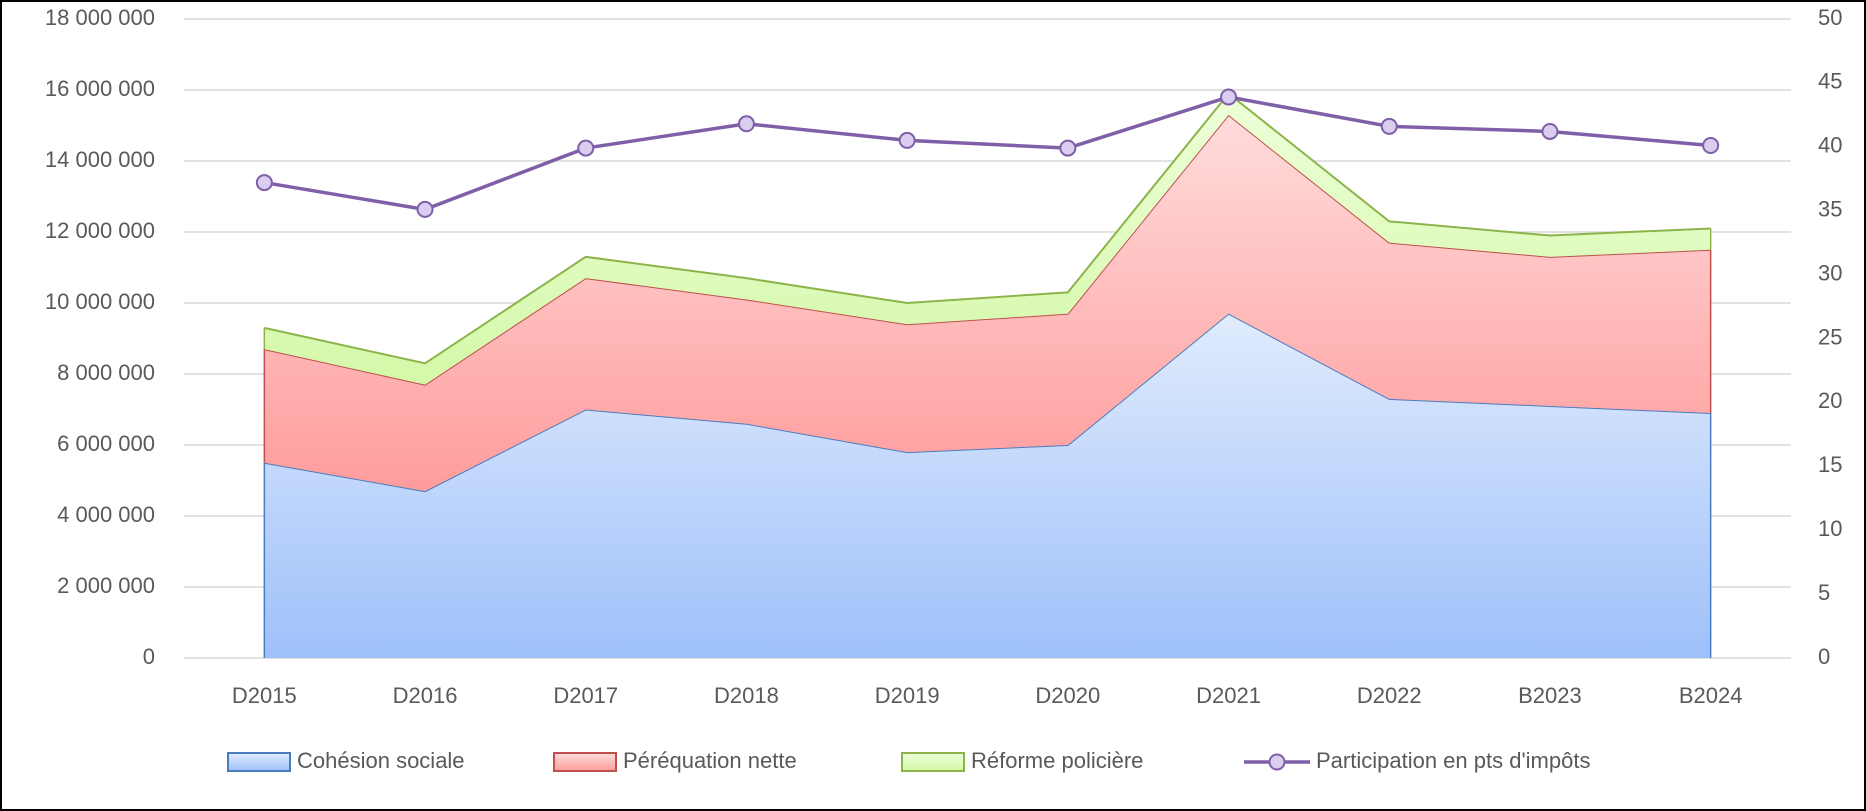 Image resolution: width=1866 pixels, height=811 pixels. What do you see at coordinates (746, 695) in the screenshot?
I see `x-tick-label: D2018` at bounding box center [746, 695].